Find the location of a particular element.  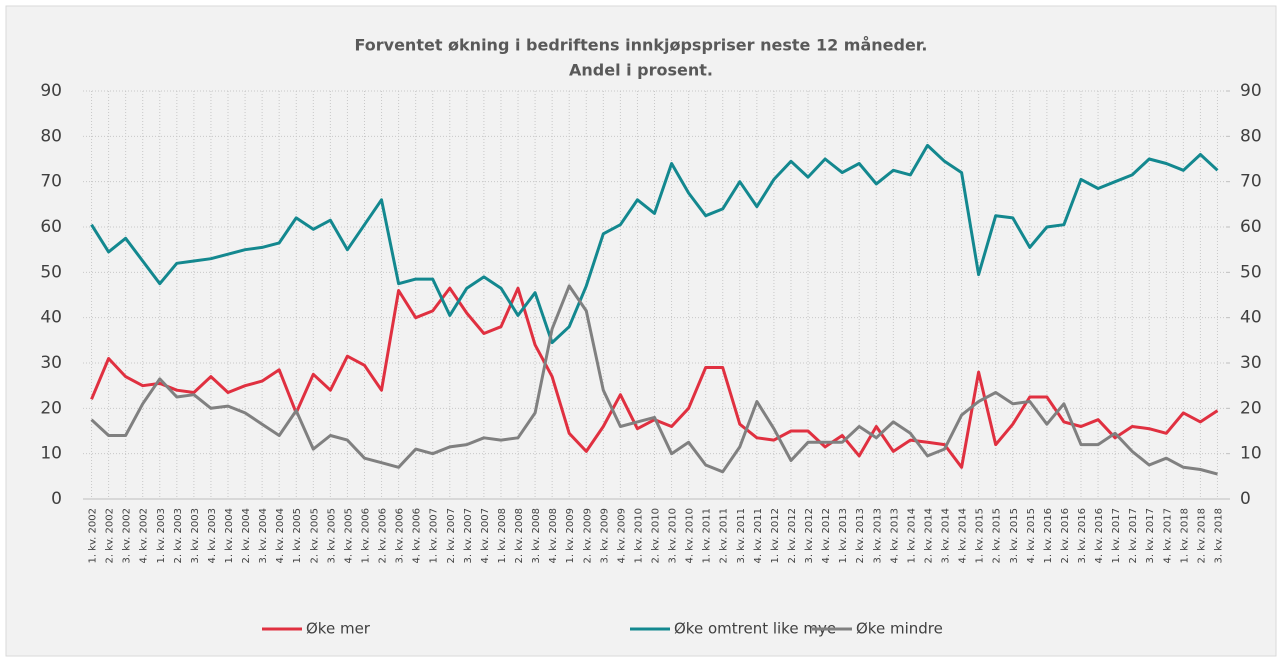

x-tick-label: 3. kv. 2005 is located at coordinates (331, 535).